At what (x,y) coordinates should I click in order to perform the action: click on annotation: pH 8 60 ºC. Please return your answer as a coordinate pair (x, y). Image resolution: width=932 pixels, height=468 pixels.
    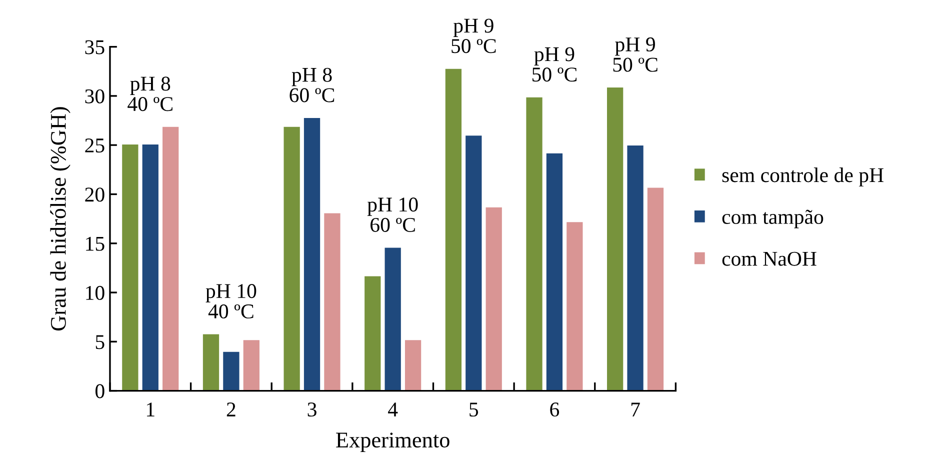
    Looking at the image, I should click on (312, 85).